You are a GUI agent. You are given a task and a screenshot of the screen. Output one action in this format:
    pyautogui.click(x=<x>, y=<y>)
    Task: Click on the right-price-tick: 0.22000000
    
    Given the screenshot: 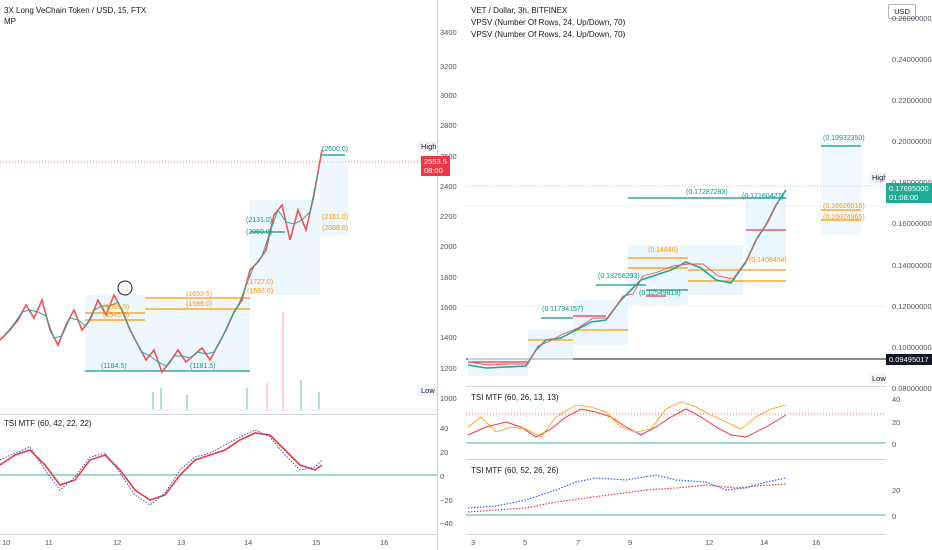 What is the action you would take?
    pyautogui.click(x=912, y=100)
    